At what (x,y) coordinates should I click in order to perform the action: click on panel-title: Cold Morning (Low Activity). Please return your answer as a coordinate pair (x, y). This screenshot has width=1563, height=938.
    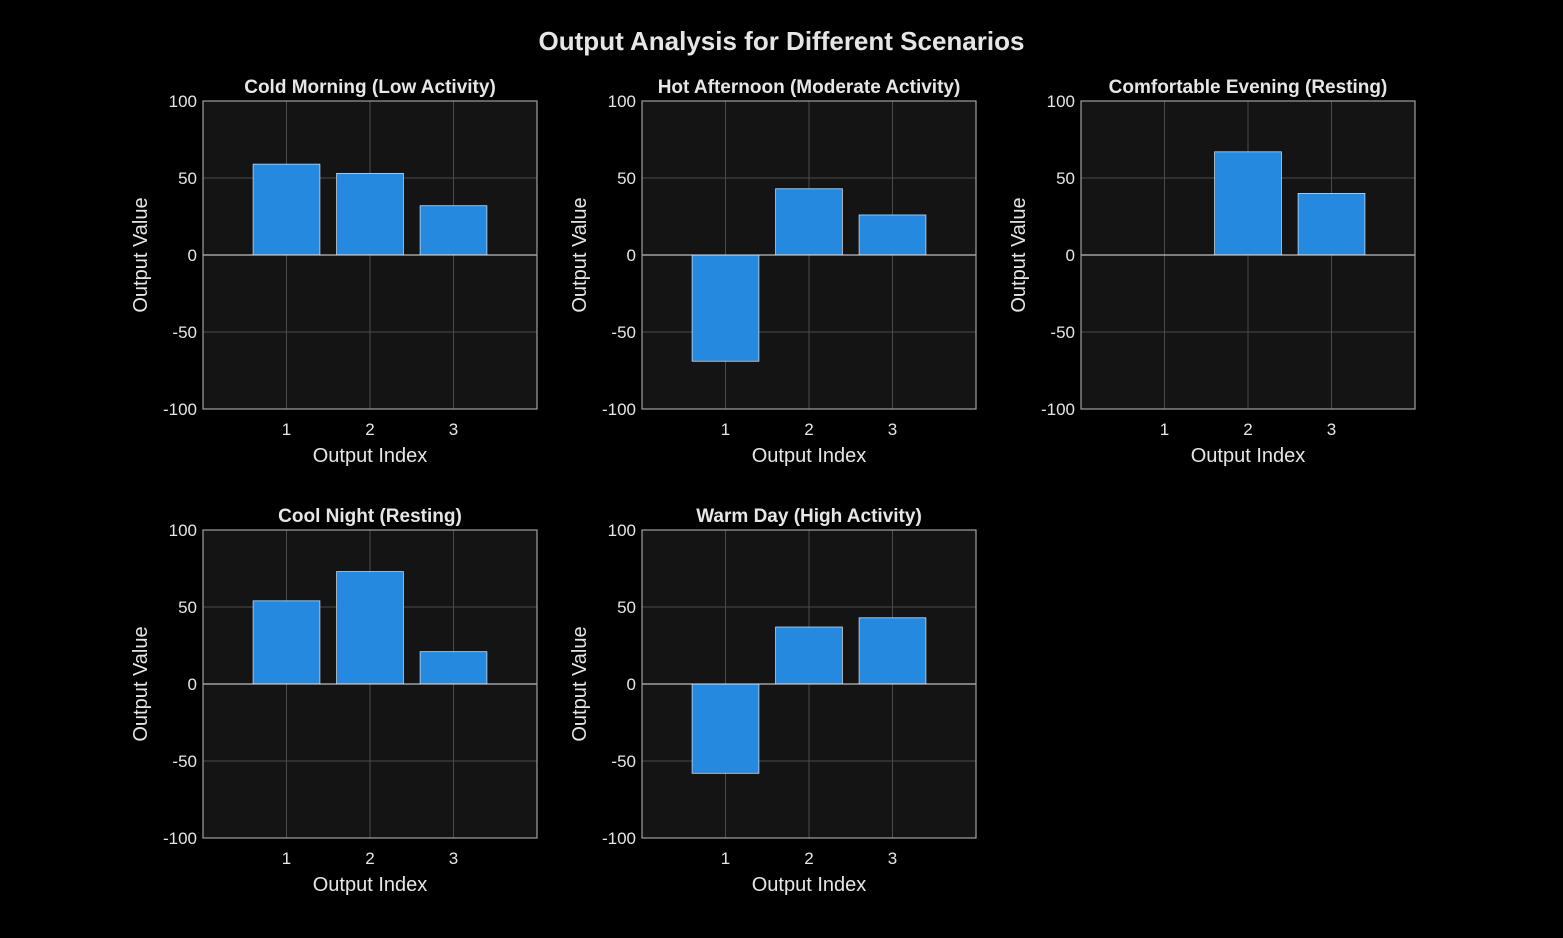
    Looking at the image, I should click on (370, 87).